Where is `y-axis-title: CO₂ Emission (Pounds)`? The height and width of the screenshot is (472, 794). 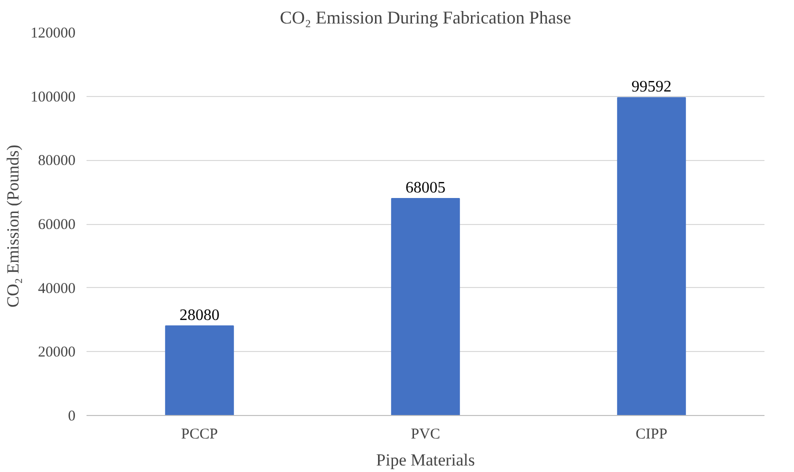
y-axis-title: CO₂ Emission (Pounds) is located at coordinates (13, 226).